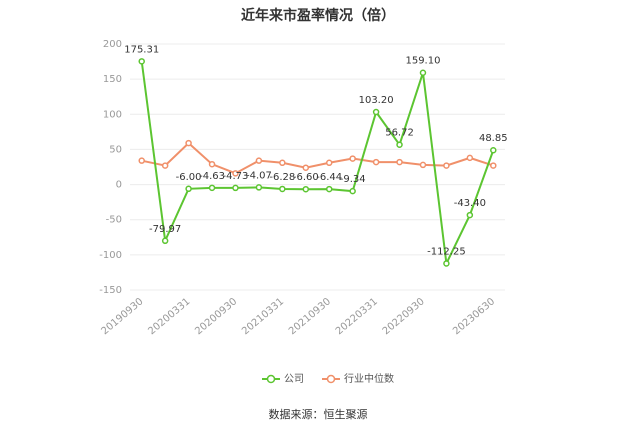 The height and width of the screenshot is (431, 637). What do you see at coordinates (169, 316) in the screenshot?
I see `x-tick-label: 20200331` at bounding box center [169, 316].